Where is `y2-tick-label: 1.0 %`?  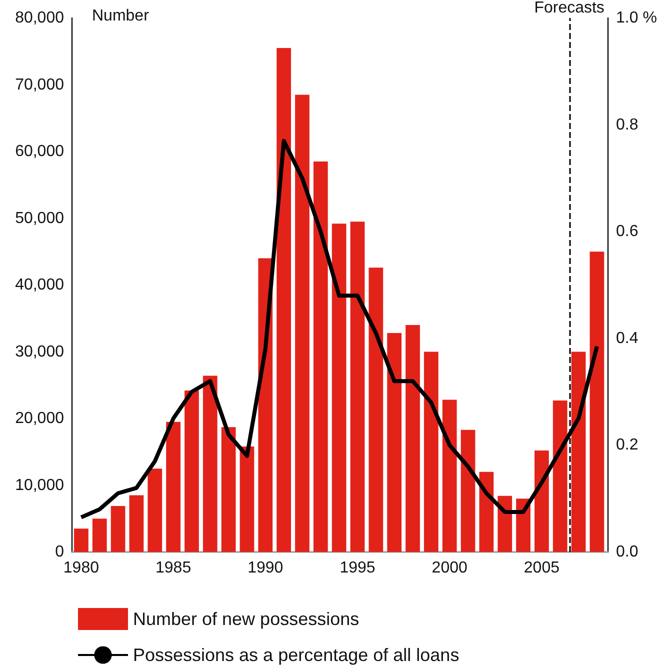 y2-tick-label: 1.0 % is located at coordinates (636, 18).